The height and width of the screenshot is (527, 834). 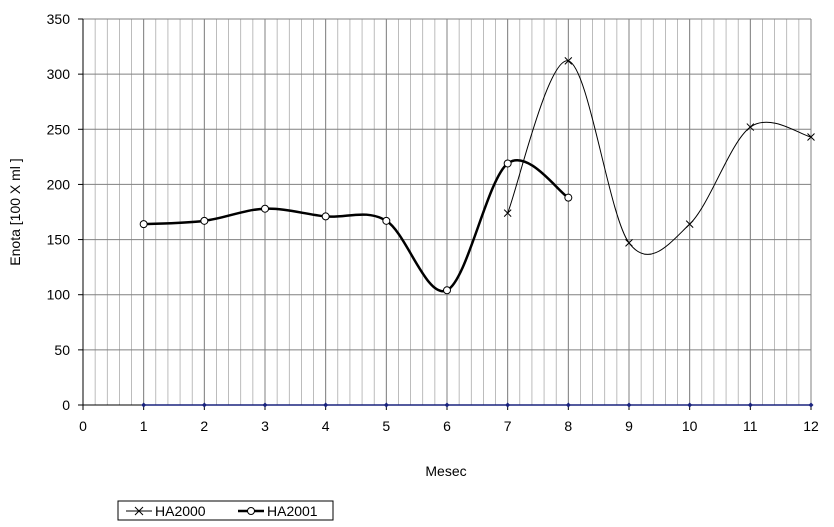 What do you see at coordinates (204, 426) in the screenshot?
I see `x-tick-label: 2` at bounding box center [204, 426].